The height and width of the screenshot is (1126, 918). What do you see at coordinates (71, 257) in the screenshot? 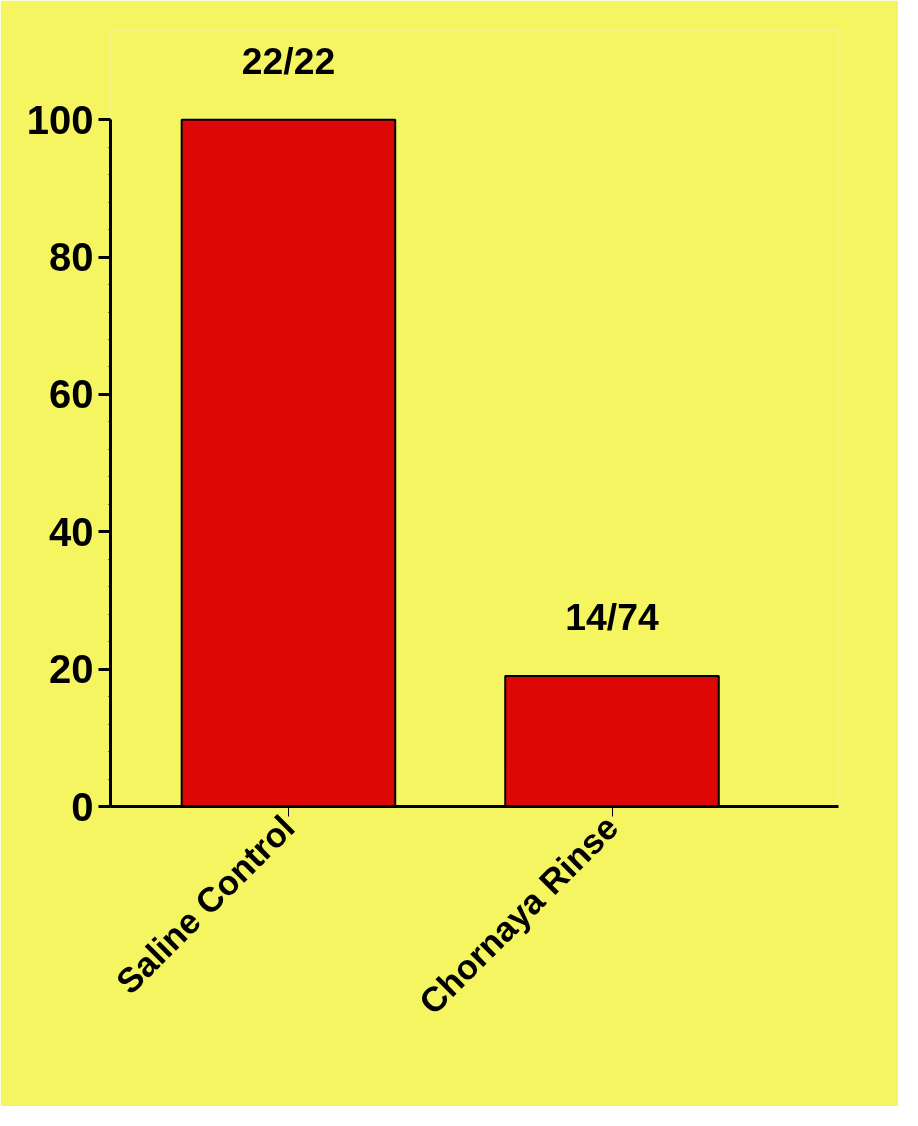
I see `y-tick-label: 80` at bounding box center [71, 257].